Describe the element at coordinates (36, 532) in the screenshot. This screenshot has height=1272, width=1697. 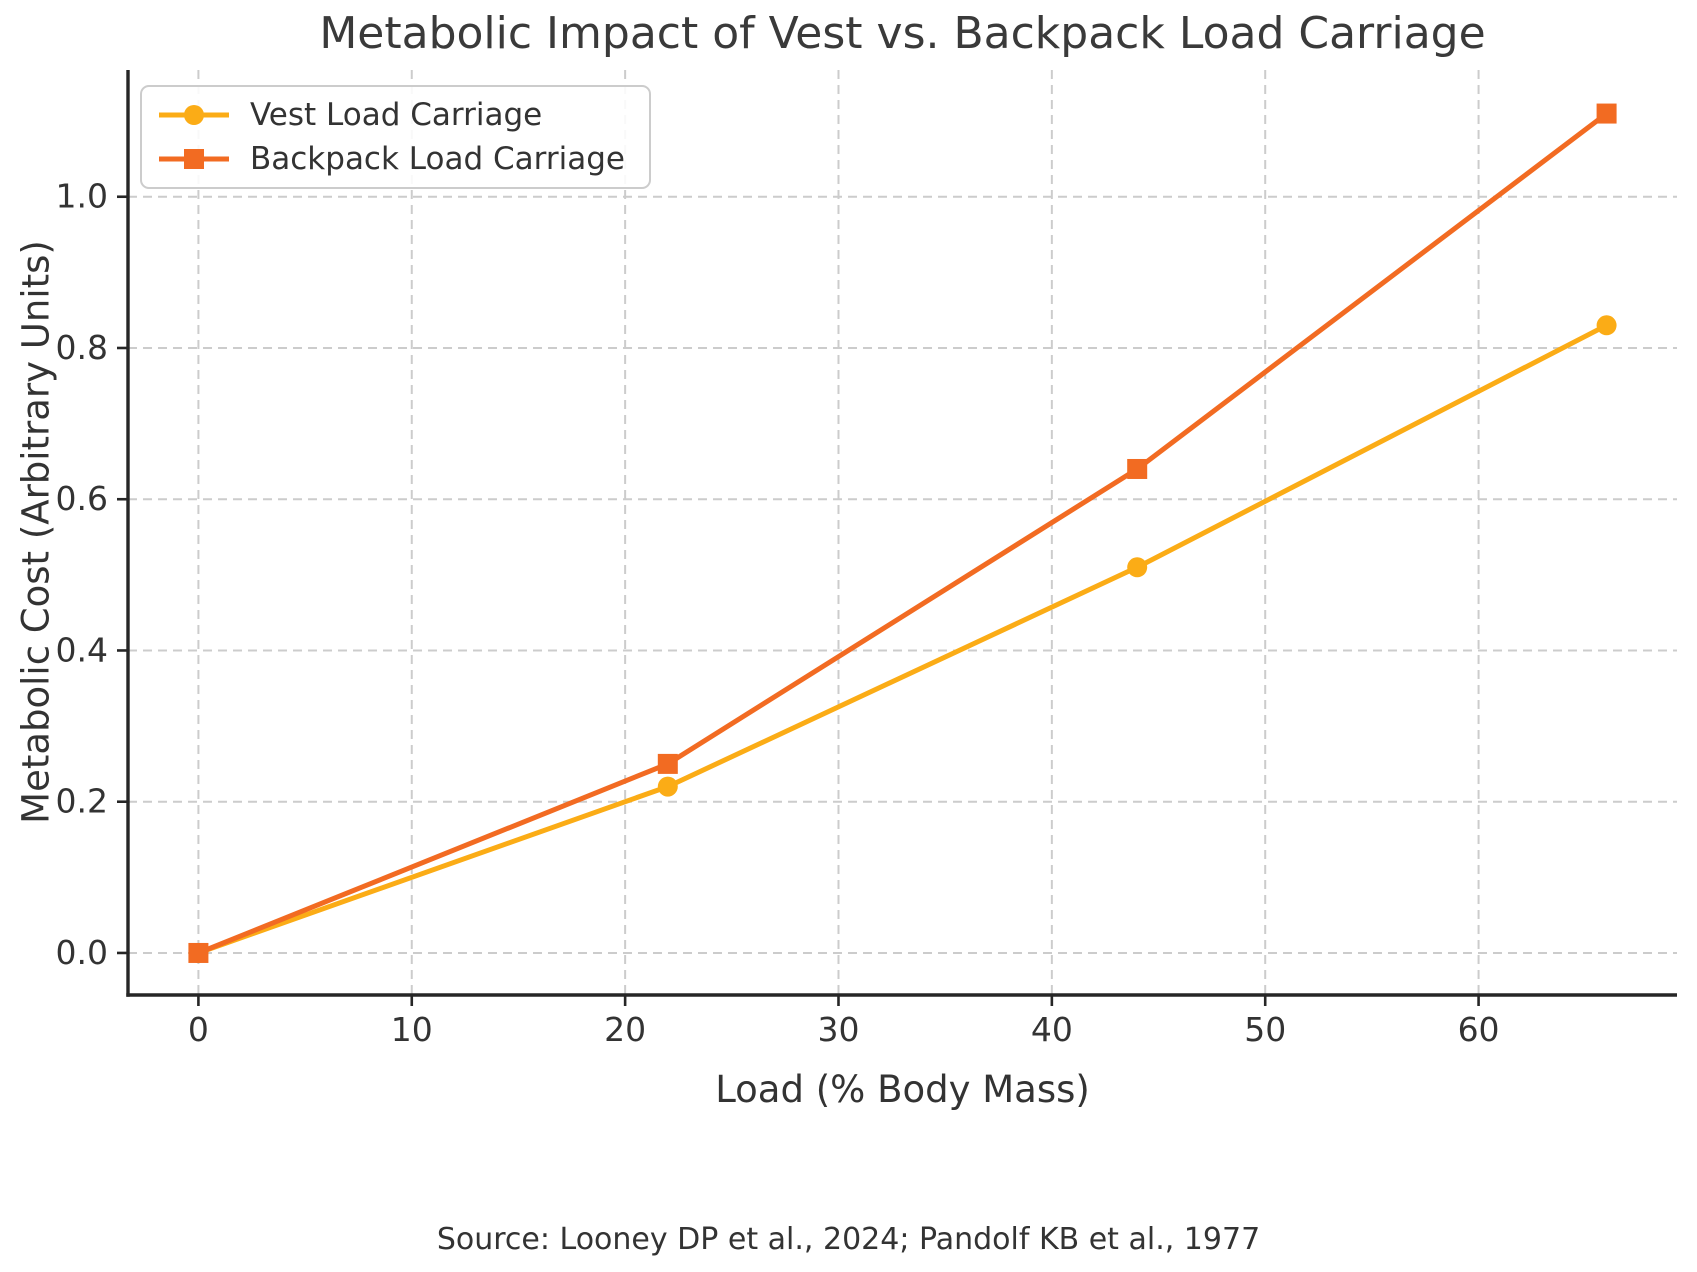
I see `y-axis-label: Metabolic Cost (Arbitrary Units)` at that location.